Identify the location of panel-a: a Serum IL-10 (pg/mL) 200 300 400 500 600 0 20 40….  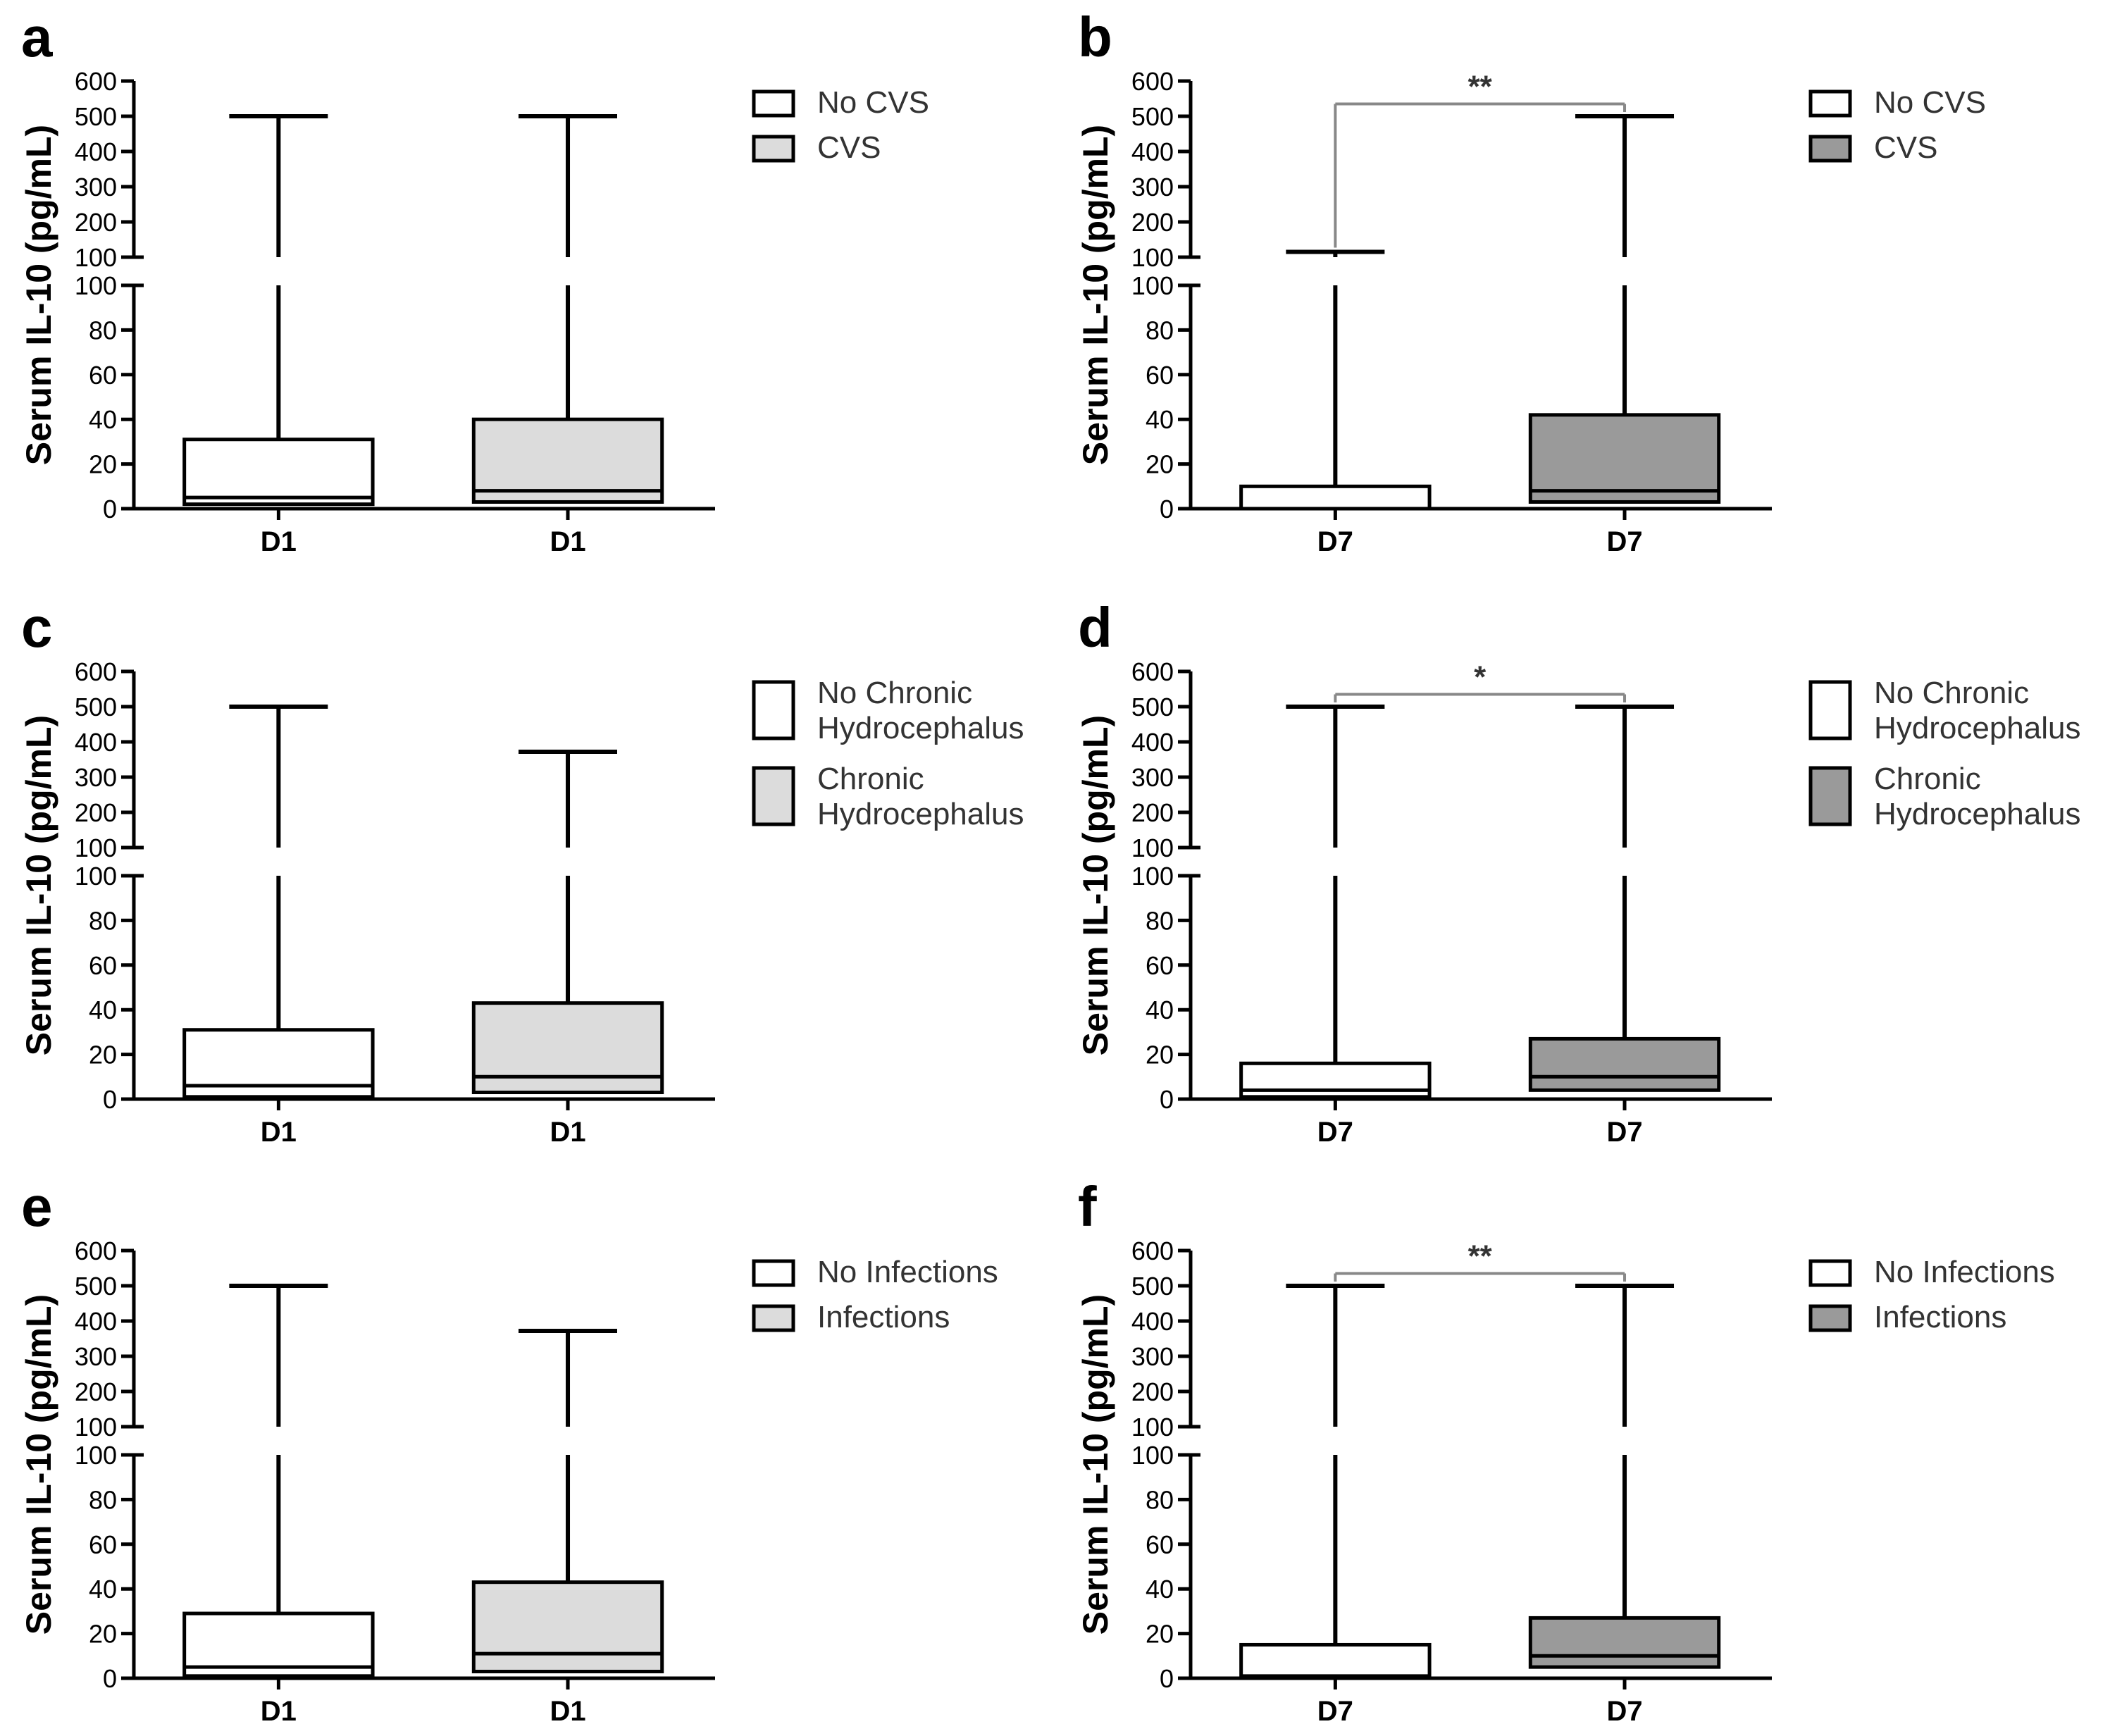
(474, 281).